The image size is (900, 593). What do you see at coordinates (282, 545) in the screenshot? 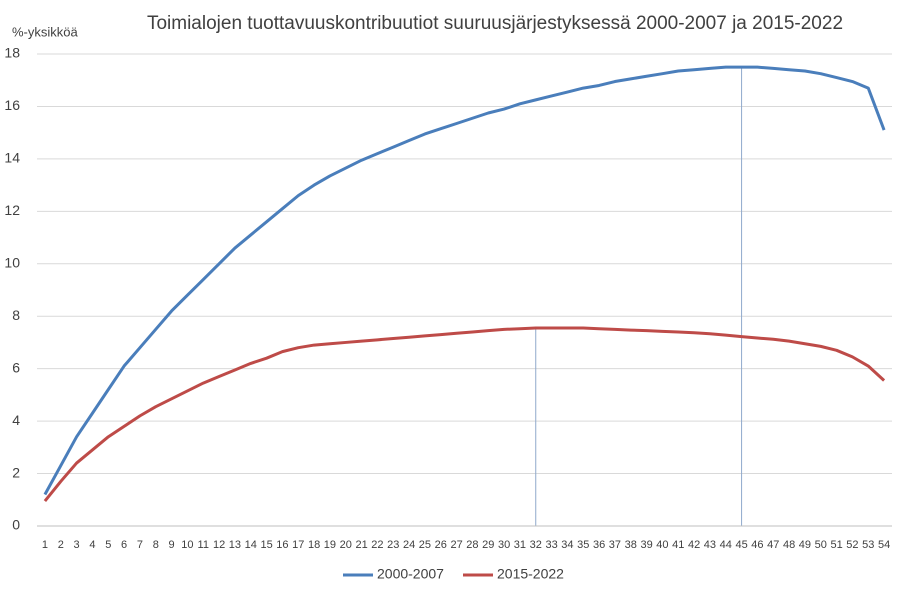
I see `x-tick-label: 16` at bounding box center [282, 545].